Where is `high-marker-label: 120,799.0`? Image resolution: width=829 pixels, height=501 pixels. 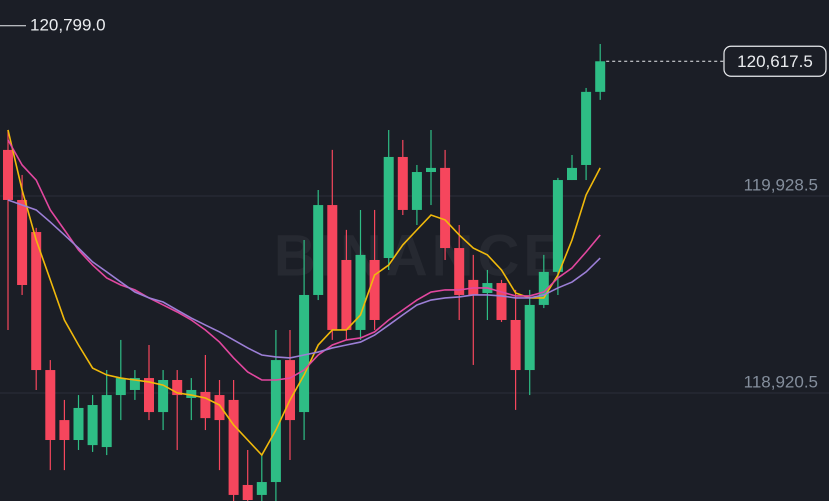 high-marker-label: 120,799.0 is located at coordinates (68, 24).